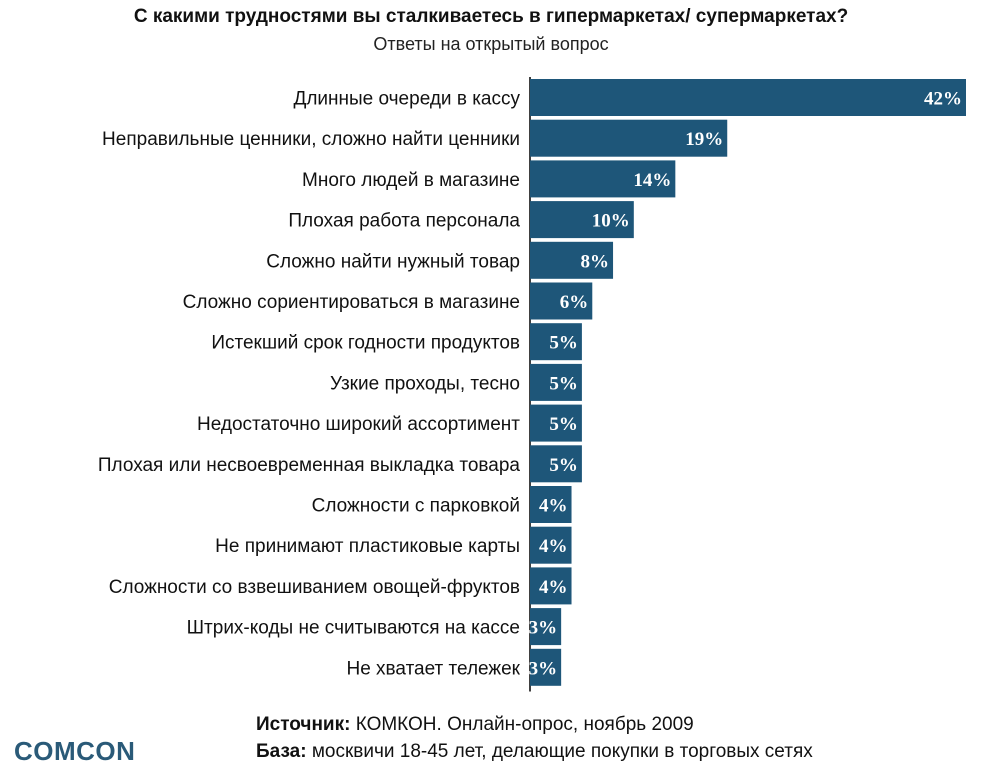 This screenshot has height=770, width=982. Describe the element at coordinates (75, 751) in the screenshot. I see `comcon-logo: COMCON` at that location.